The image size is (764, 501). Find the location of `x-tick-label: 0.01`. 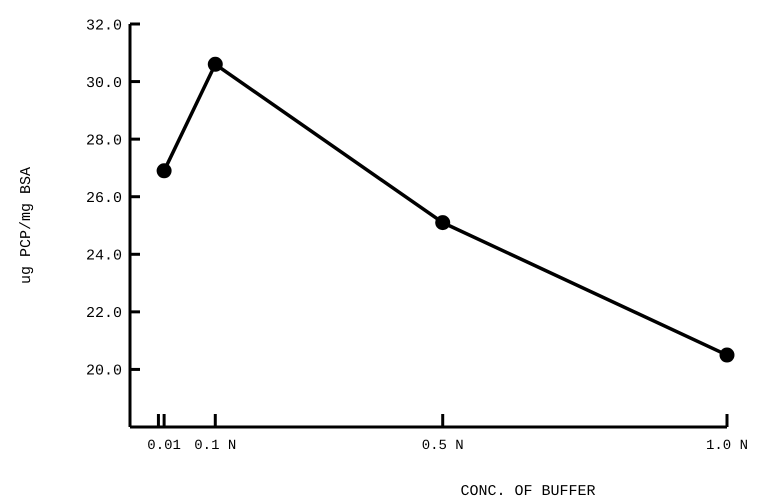

x-tick-label: 0.01 is located at coordinates (164, 446).